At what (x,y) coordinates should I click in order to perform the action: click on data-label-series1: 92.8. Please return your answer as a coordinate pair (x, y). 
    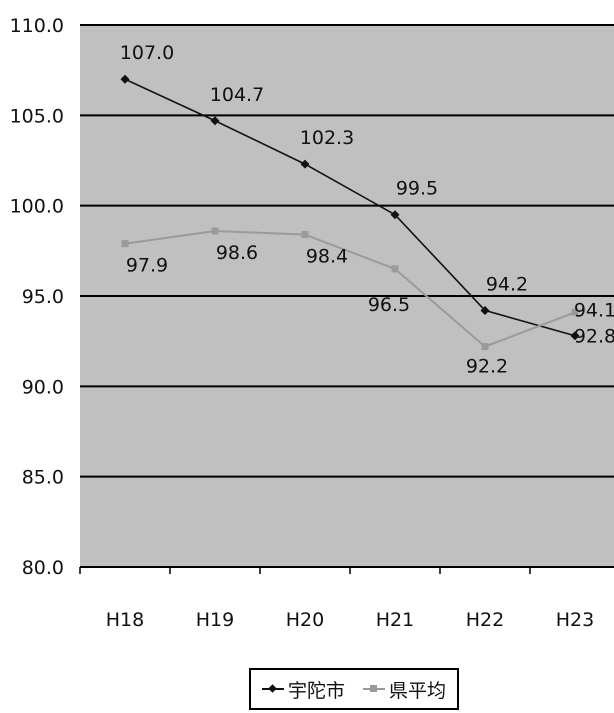
    Looking at the image, I should click on (594, 337).